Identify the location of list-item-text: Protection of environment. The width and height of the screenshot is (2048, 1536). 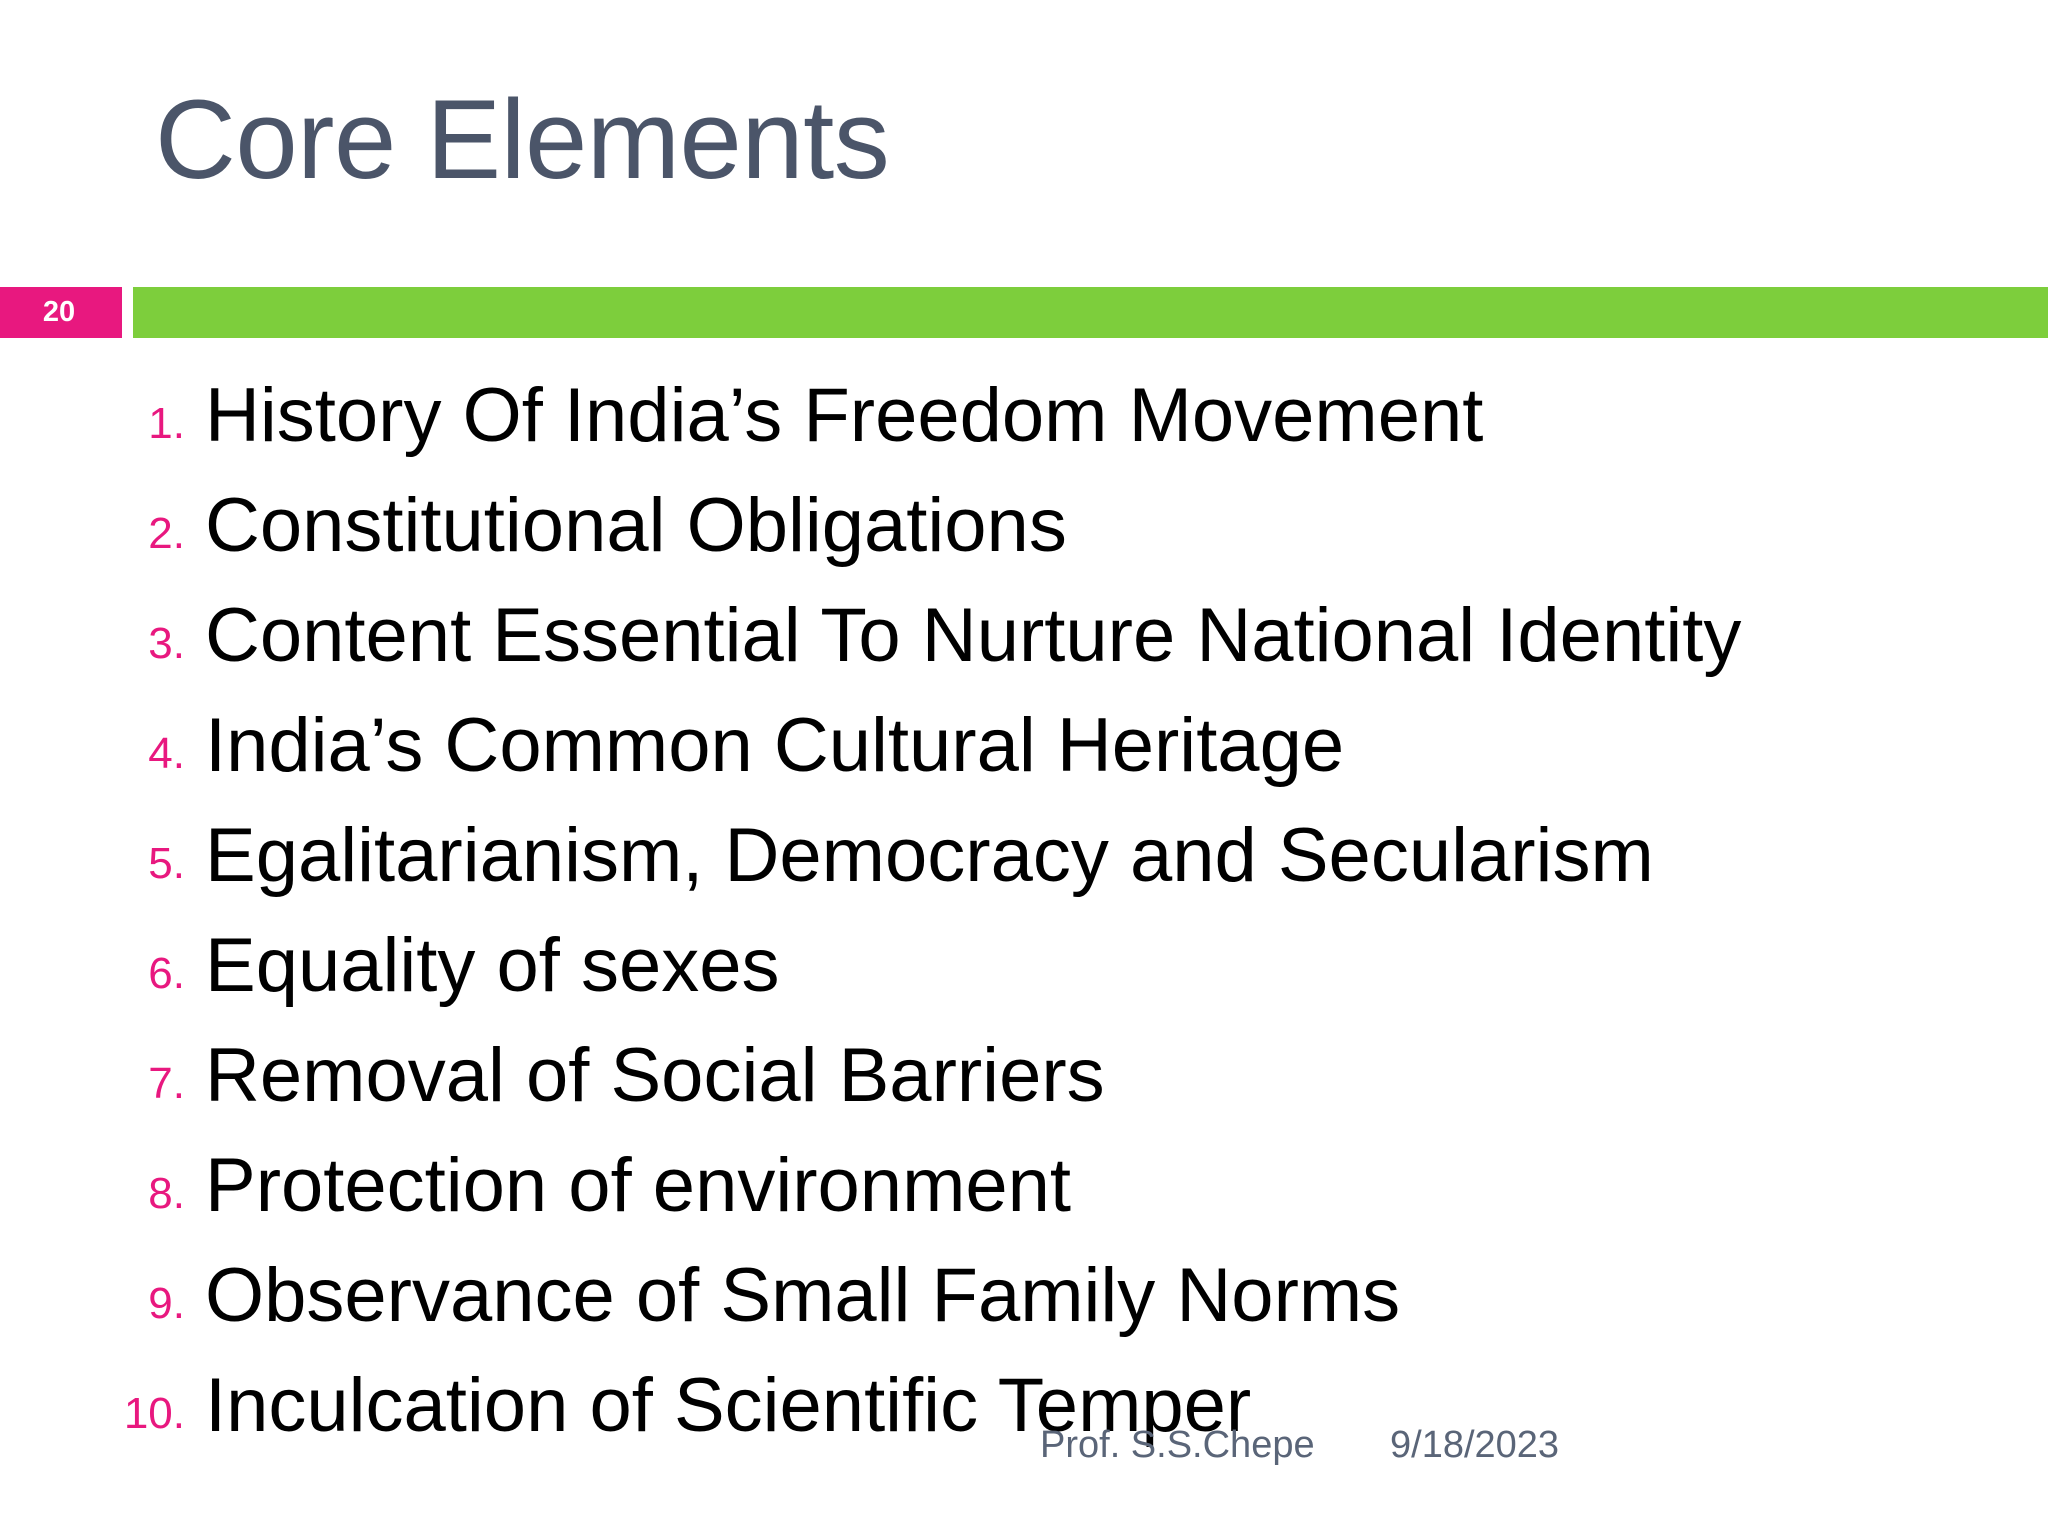
(638, 1185).